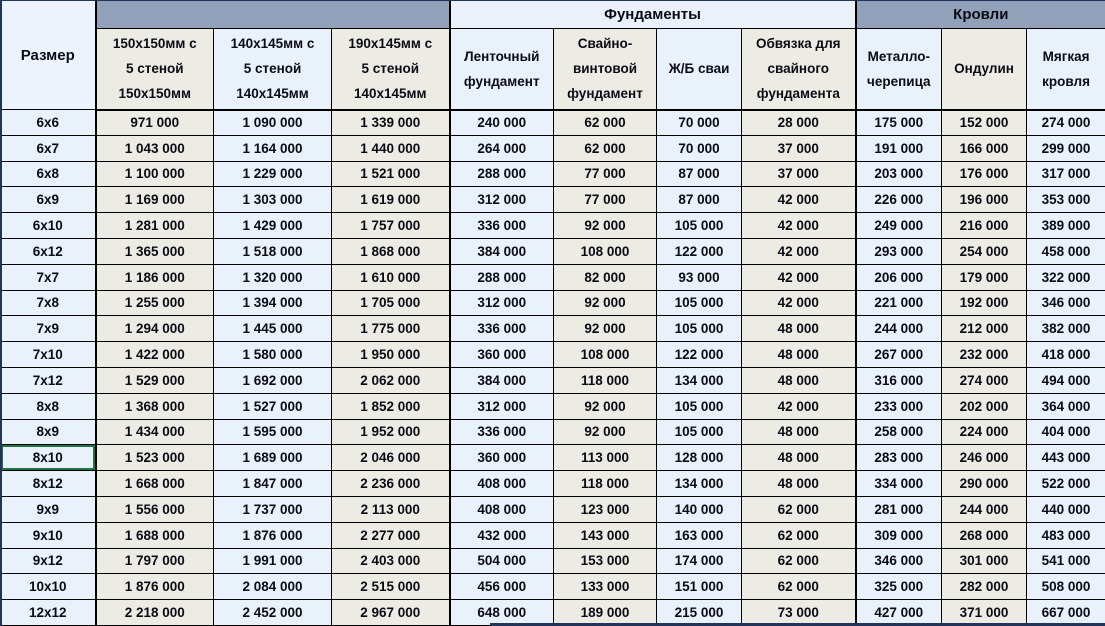  I want to click on price-cell: 1 580 000, so click(272, 354).